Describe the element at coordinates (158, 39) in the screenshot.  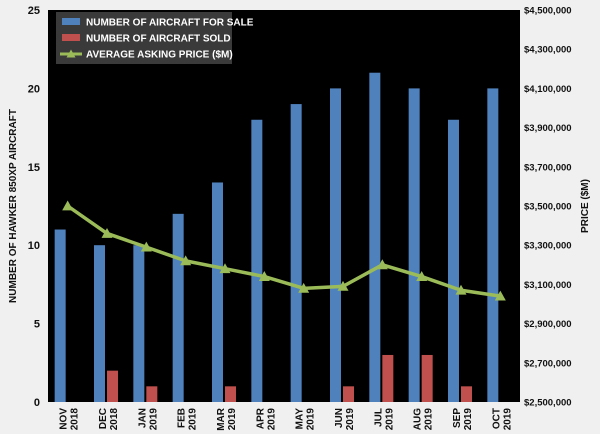
I see `legend-label-1: NUMBER OF AIRCRAFT SOLD` at that location.